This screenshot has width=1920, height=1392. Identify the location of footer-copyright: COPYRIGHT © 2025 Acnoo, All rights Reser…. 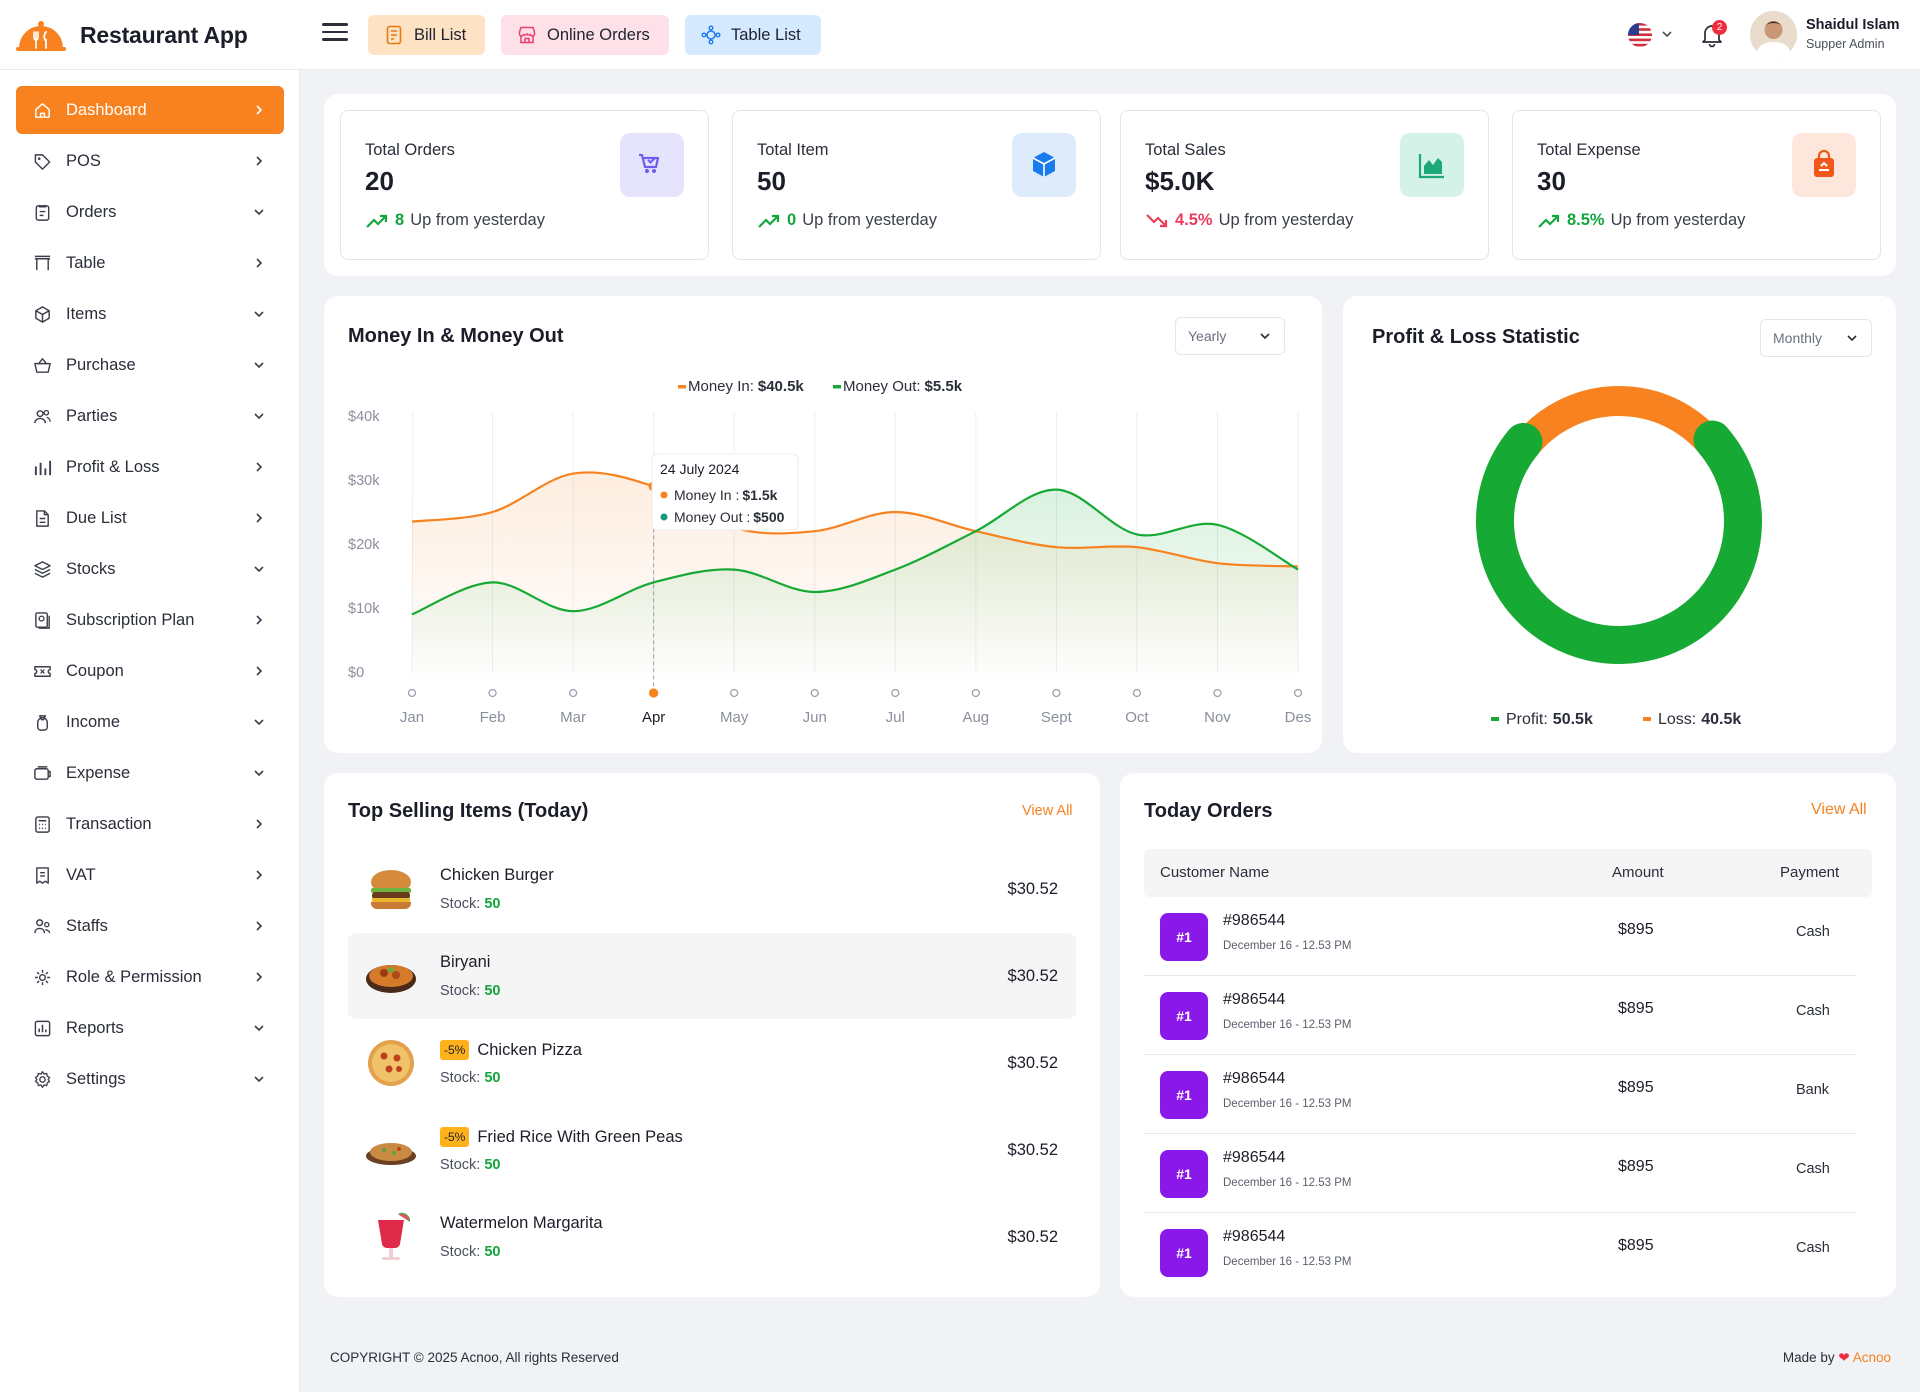
(474, 1357).